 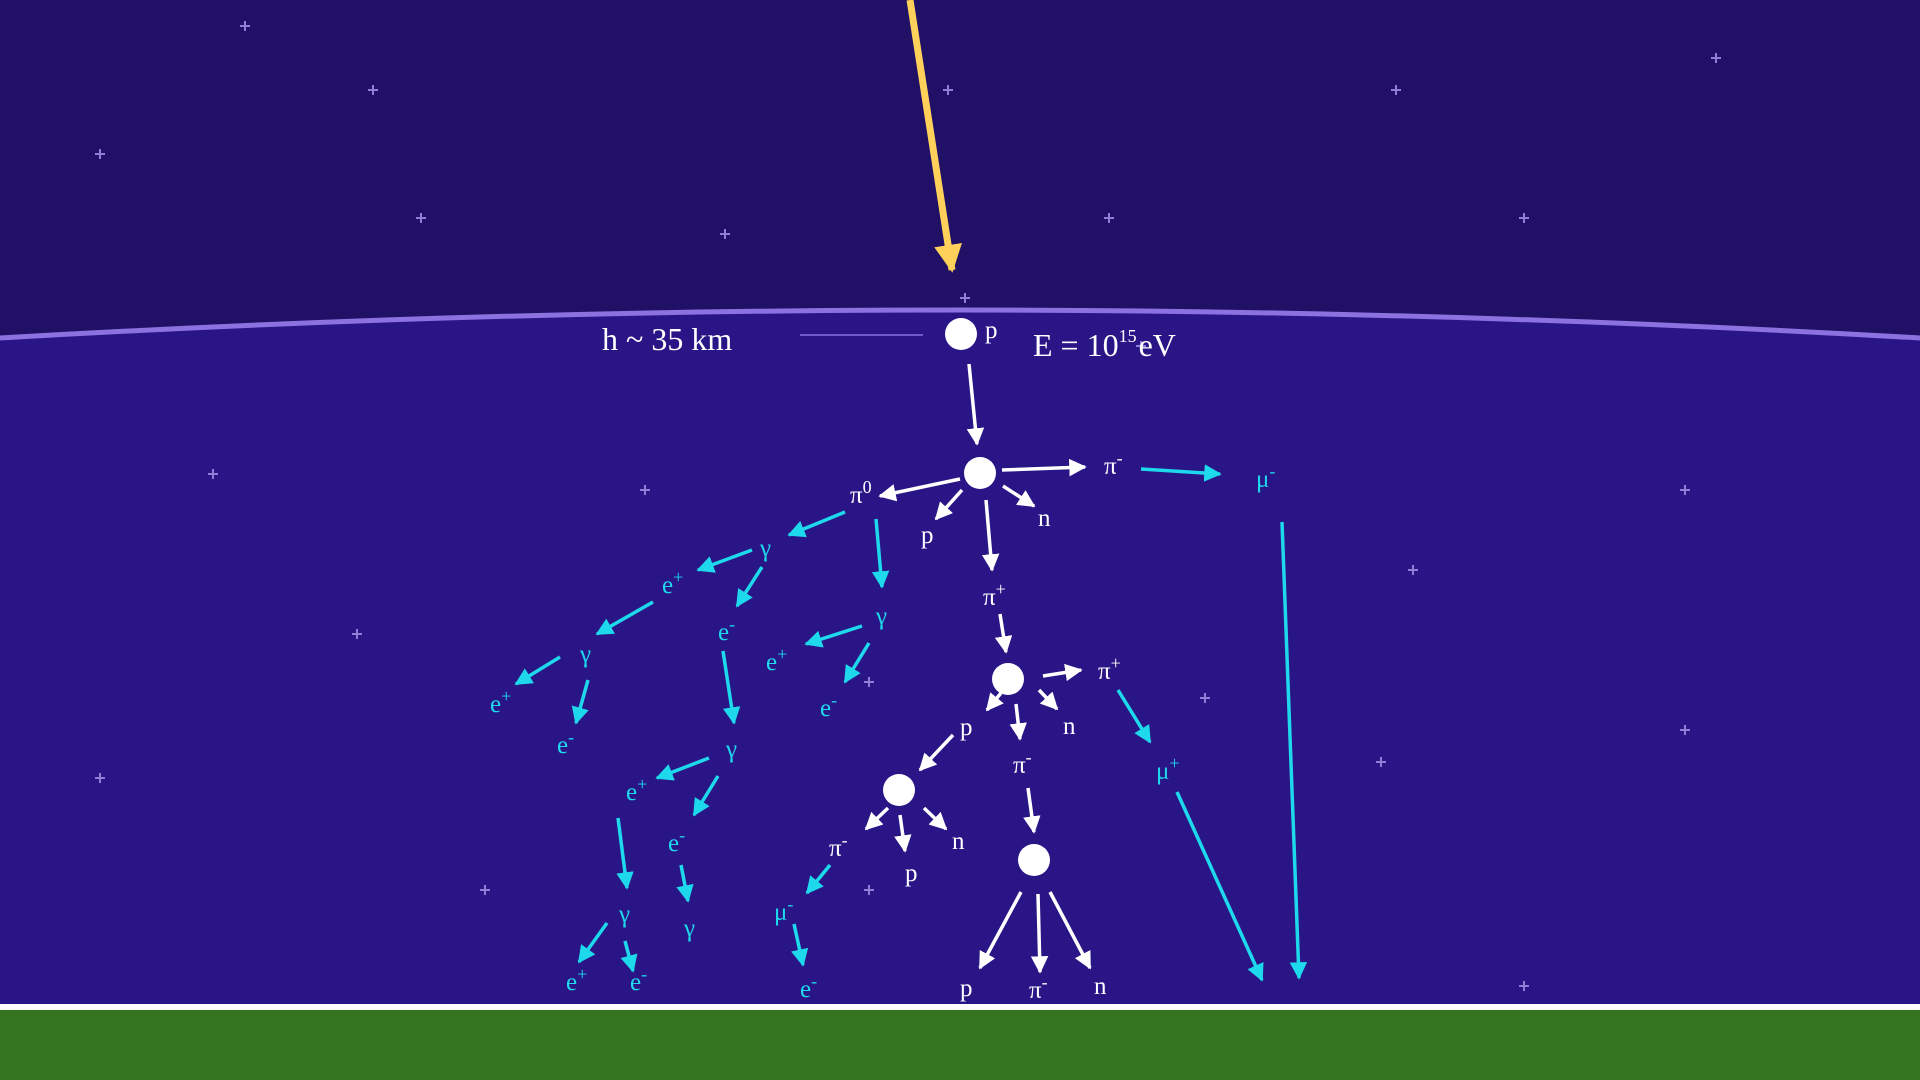 What do you see at coordinates (1100, 986) in the screenshot?
I see `label-neutron-4: n` at bounding box center [1100, 986].